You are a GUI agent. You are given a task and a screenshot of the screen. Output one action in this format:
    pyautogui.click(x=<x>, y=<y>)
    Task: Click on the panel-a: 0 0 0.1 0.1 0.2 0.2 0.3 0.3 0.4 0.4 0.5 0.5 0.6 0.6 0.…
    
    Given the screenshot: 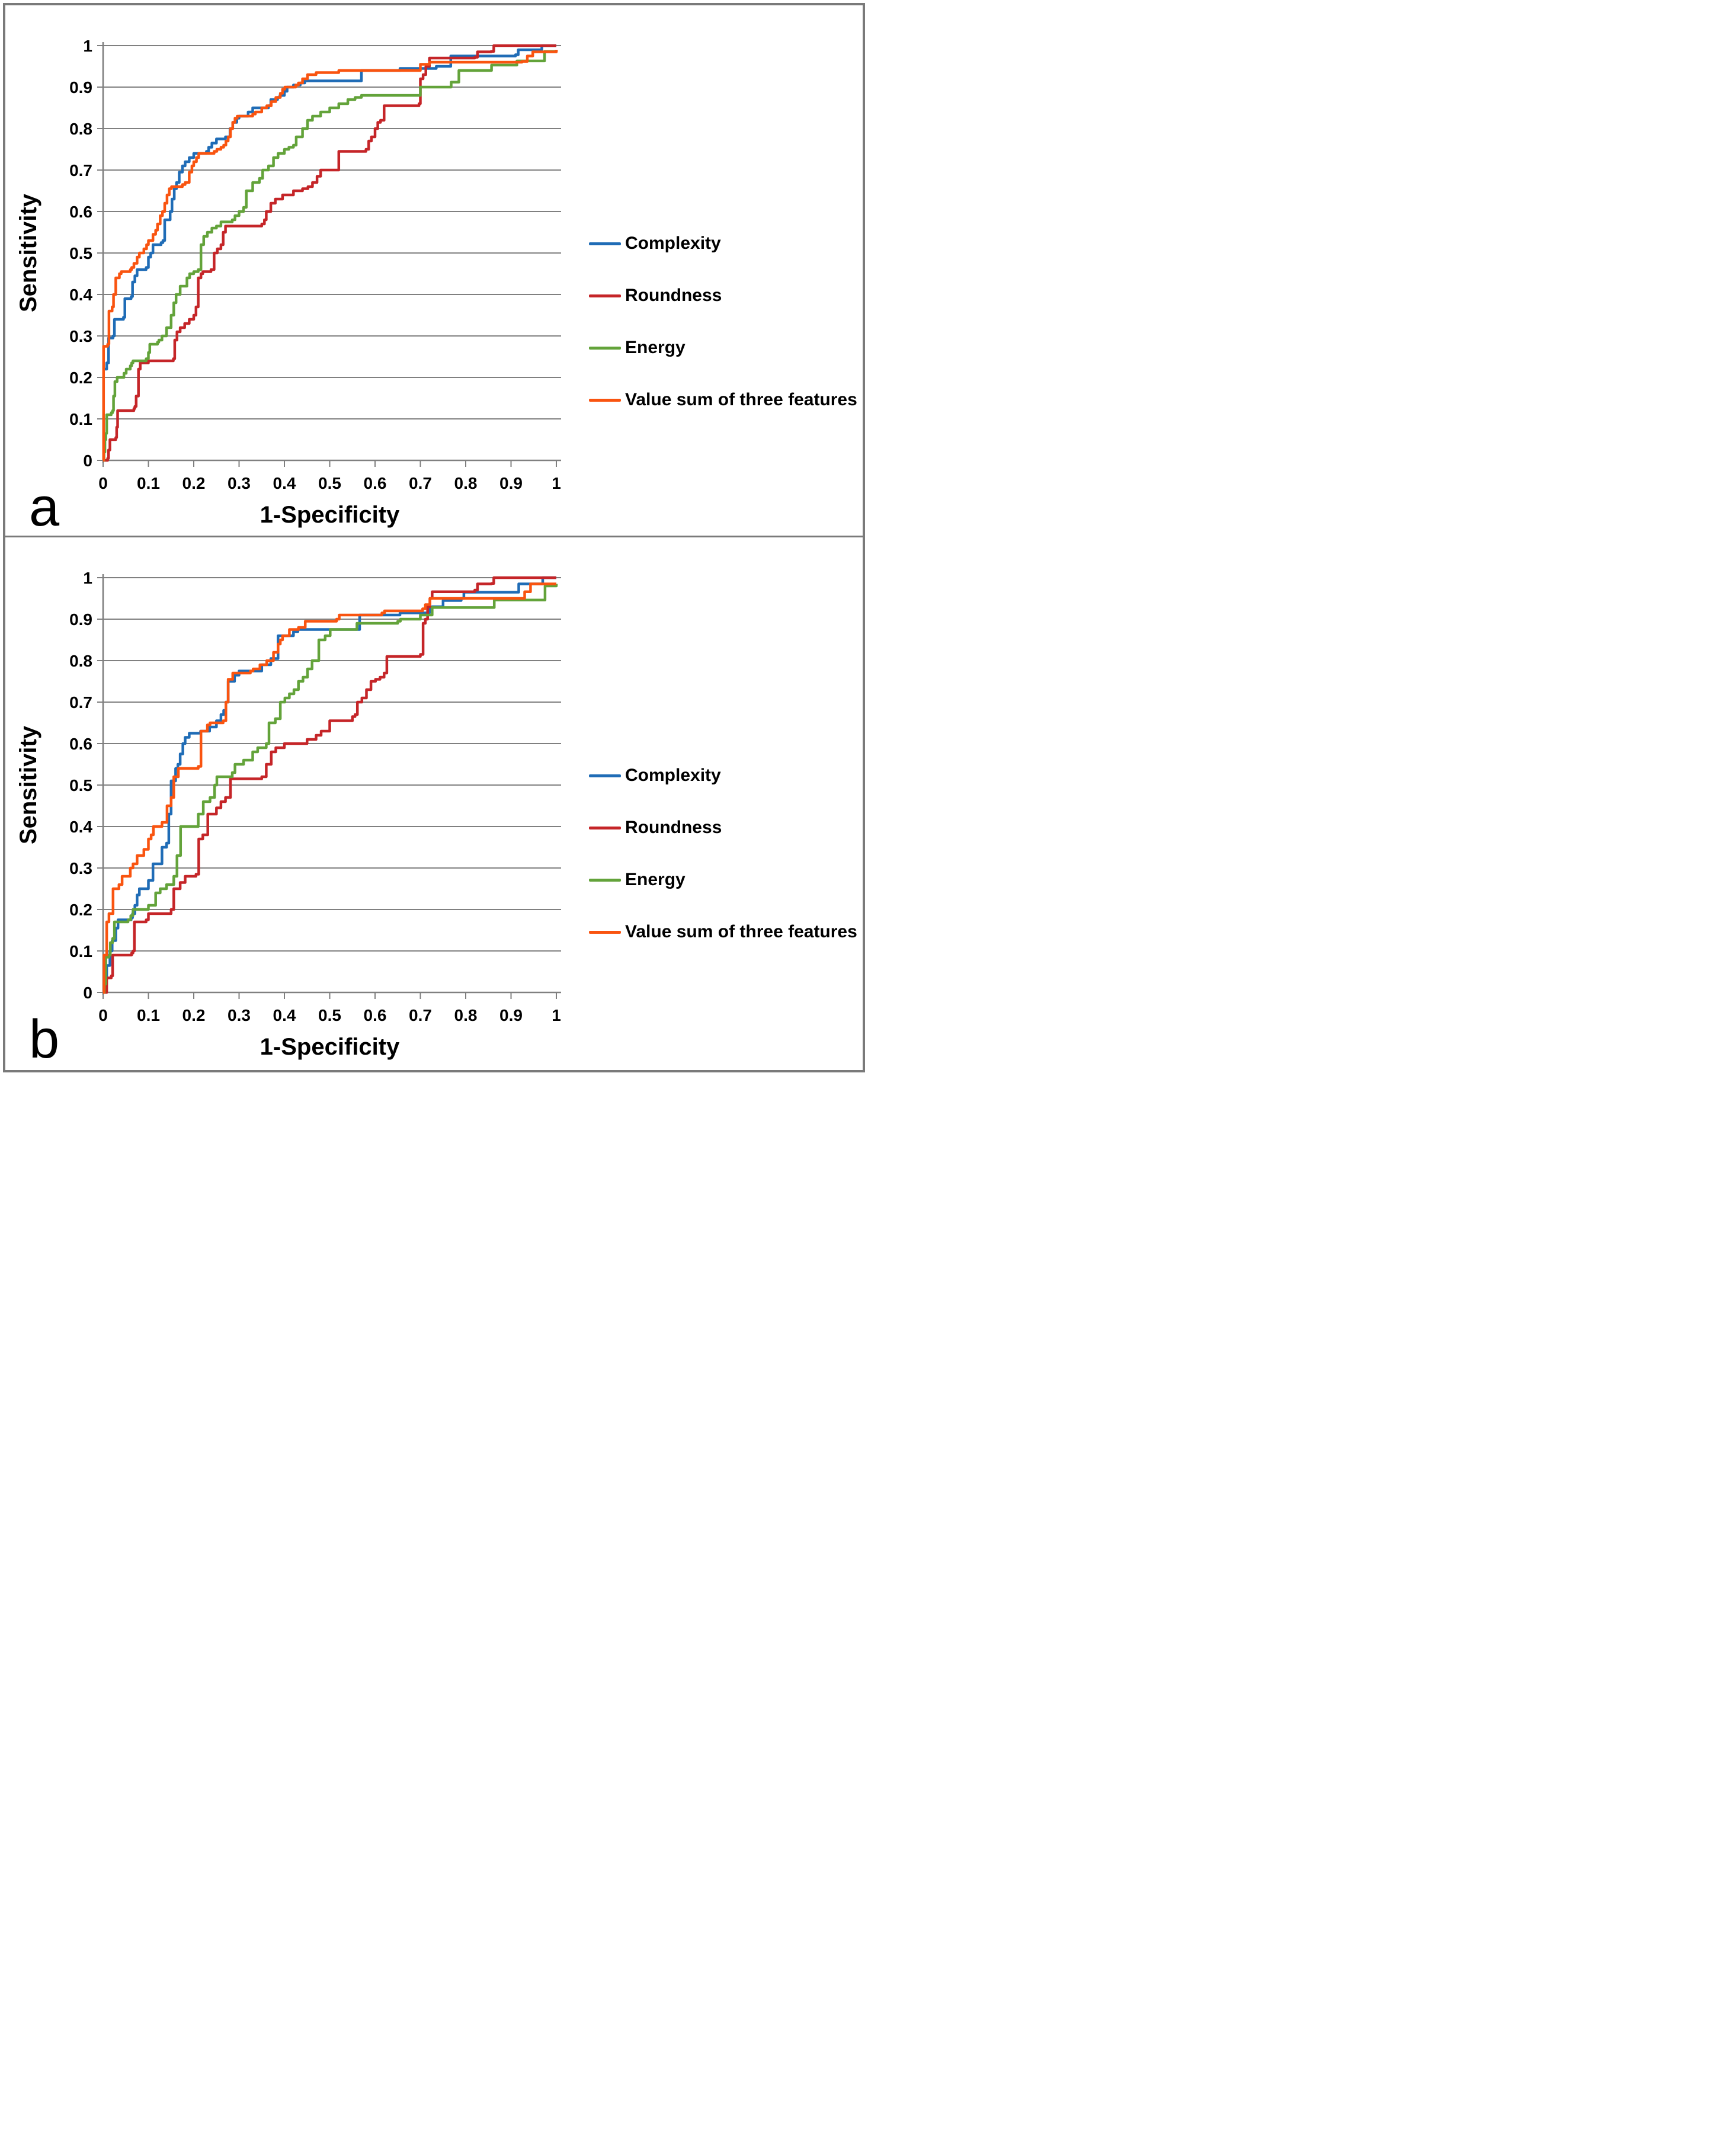 What is the action you would take?
    pyautogui.click(x=434, y=270)
    